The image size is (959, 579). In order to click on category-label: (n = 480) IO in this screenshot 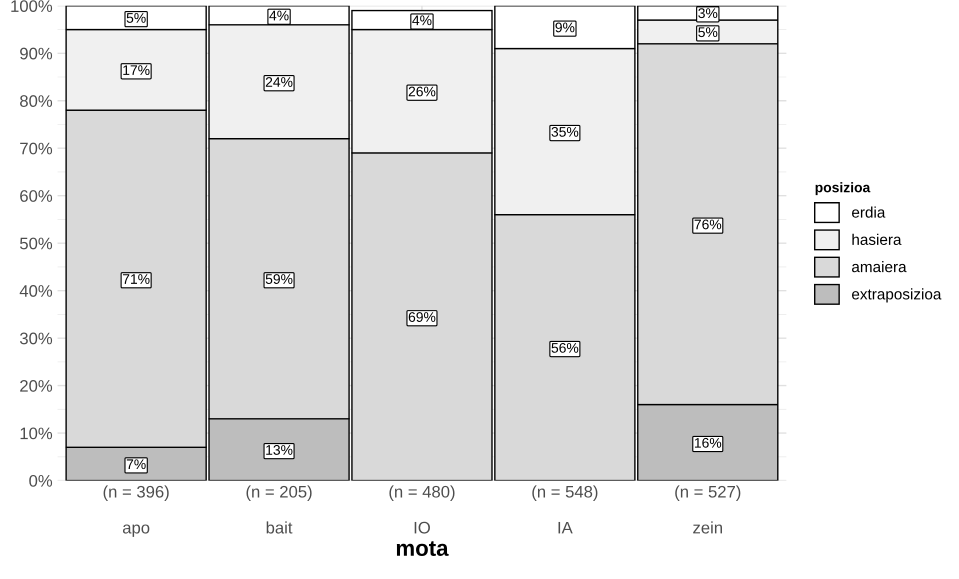, I will do `click(422, 509)`.